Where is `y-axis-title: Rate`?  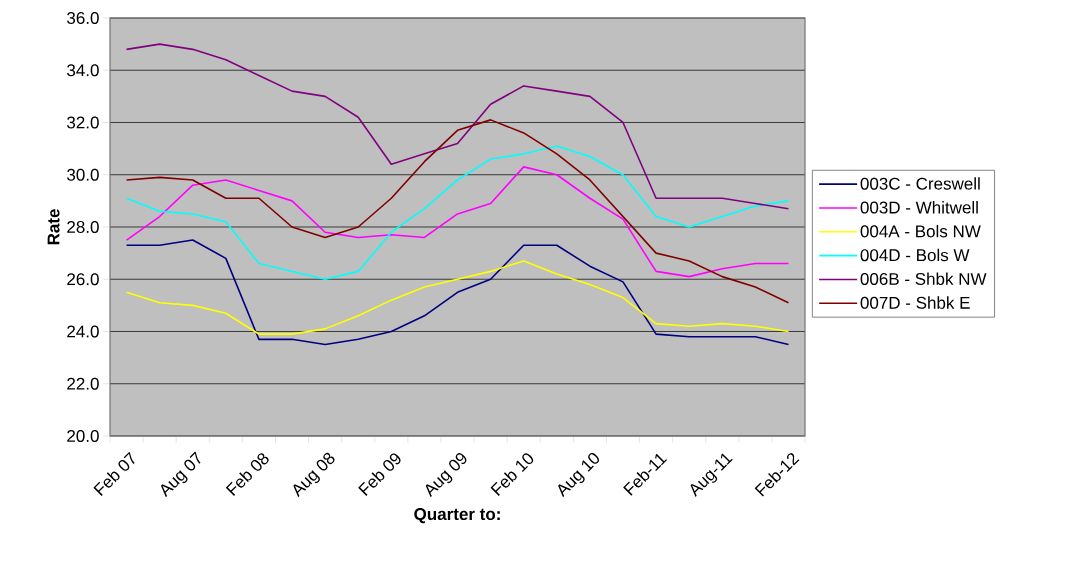
y-axis-title: Rate is located at coordinates (53, 227).